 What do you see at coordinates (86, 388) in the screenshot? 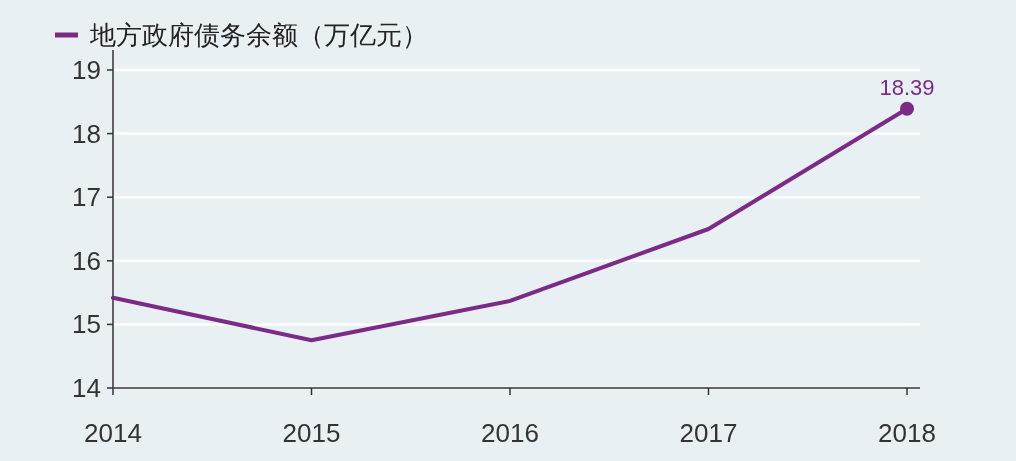
I see `y-tick-label: 14` at bounding box center [86, 388].